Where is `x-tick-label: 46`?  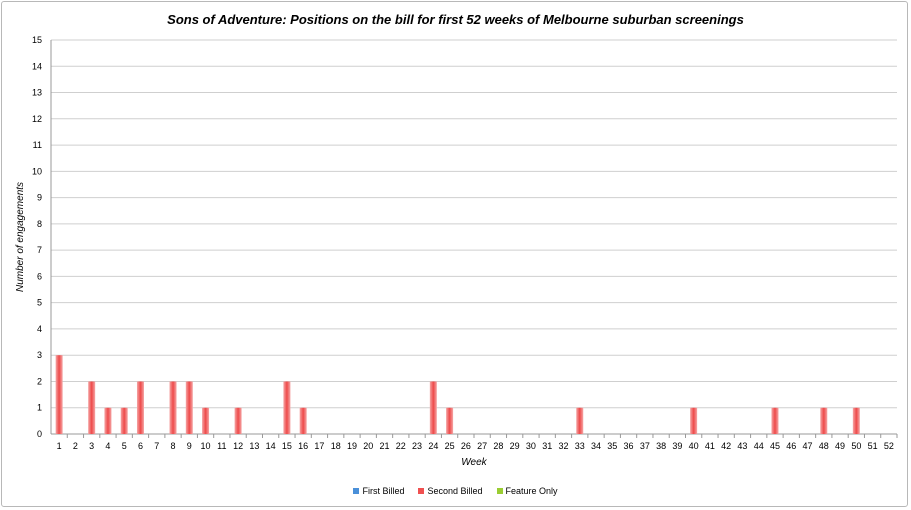 x-tick-label: 46 is located at coordinates (791, 446).